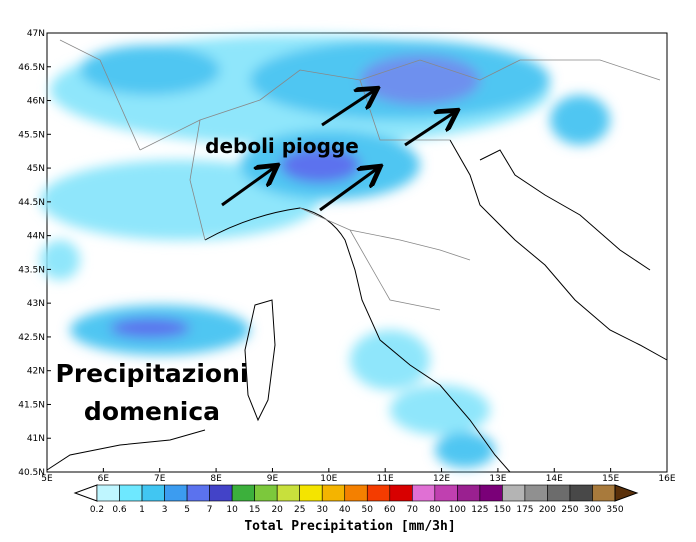 Image resolution: width=696 pixels, height=542 pixels. What do you see at coordinates (160, 479) in the screenshot?
I see `lon-label: 7E` at bounding box center [160, 479].